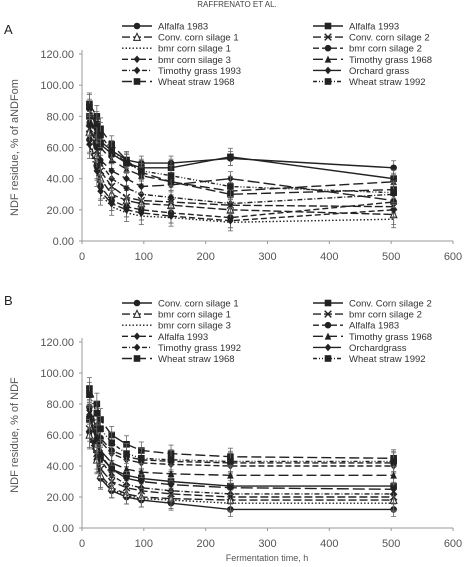 The height and width of the screenshot is (567, 474). I want to click on legend-item: Timothy grass 1993, so click(181, 71).